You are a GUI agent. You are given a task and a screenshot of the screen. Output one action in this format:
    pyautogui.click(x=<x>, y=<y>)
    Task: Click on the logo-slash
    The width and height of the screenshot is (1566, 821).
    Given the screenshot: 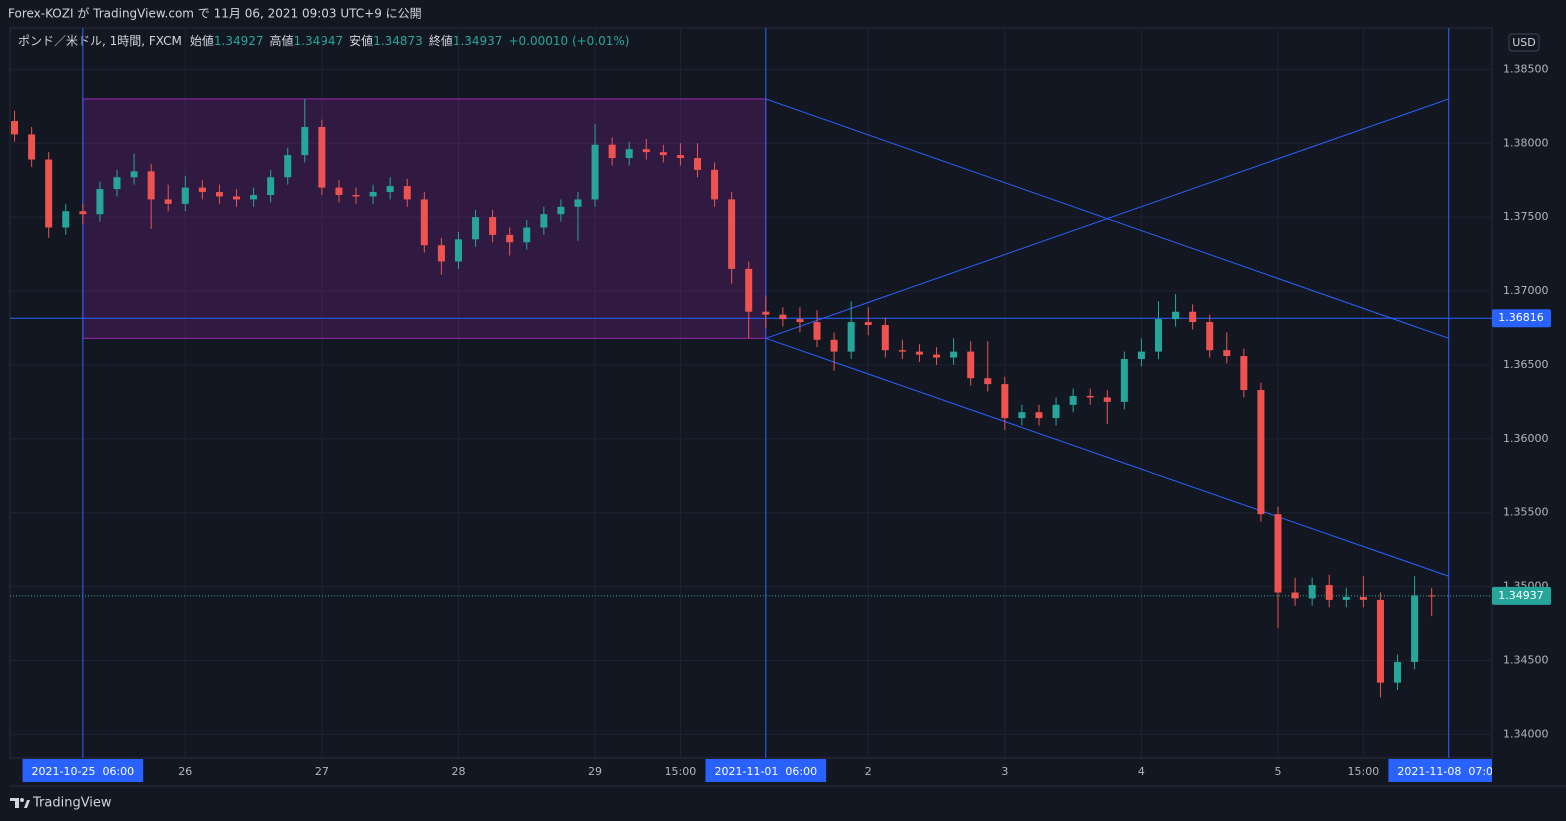 What is the action you would take?
    pyautogui.click(x=27, y=804)
    